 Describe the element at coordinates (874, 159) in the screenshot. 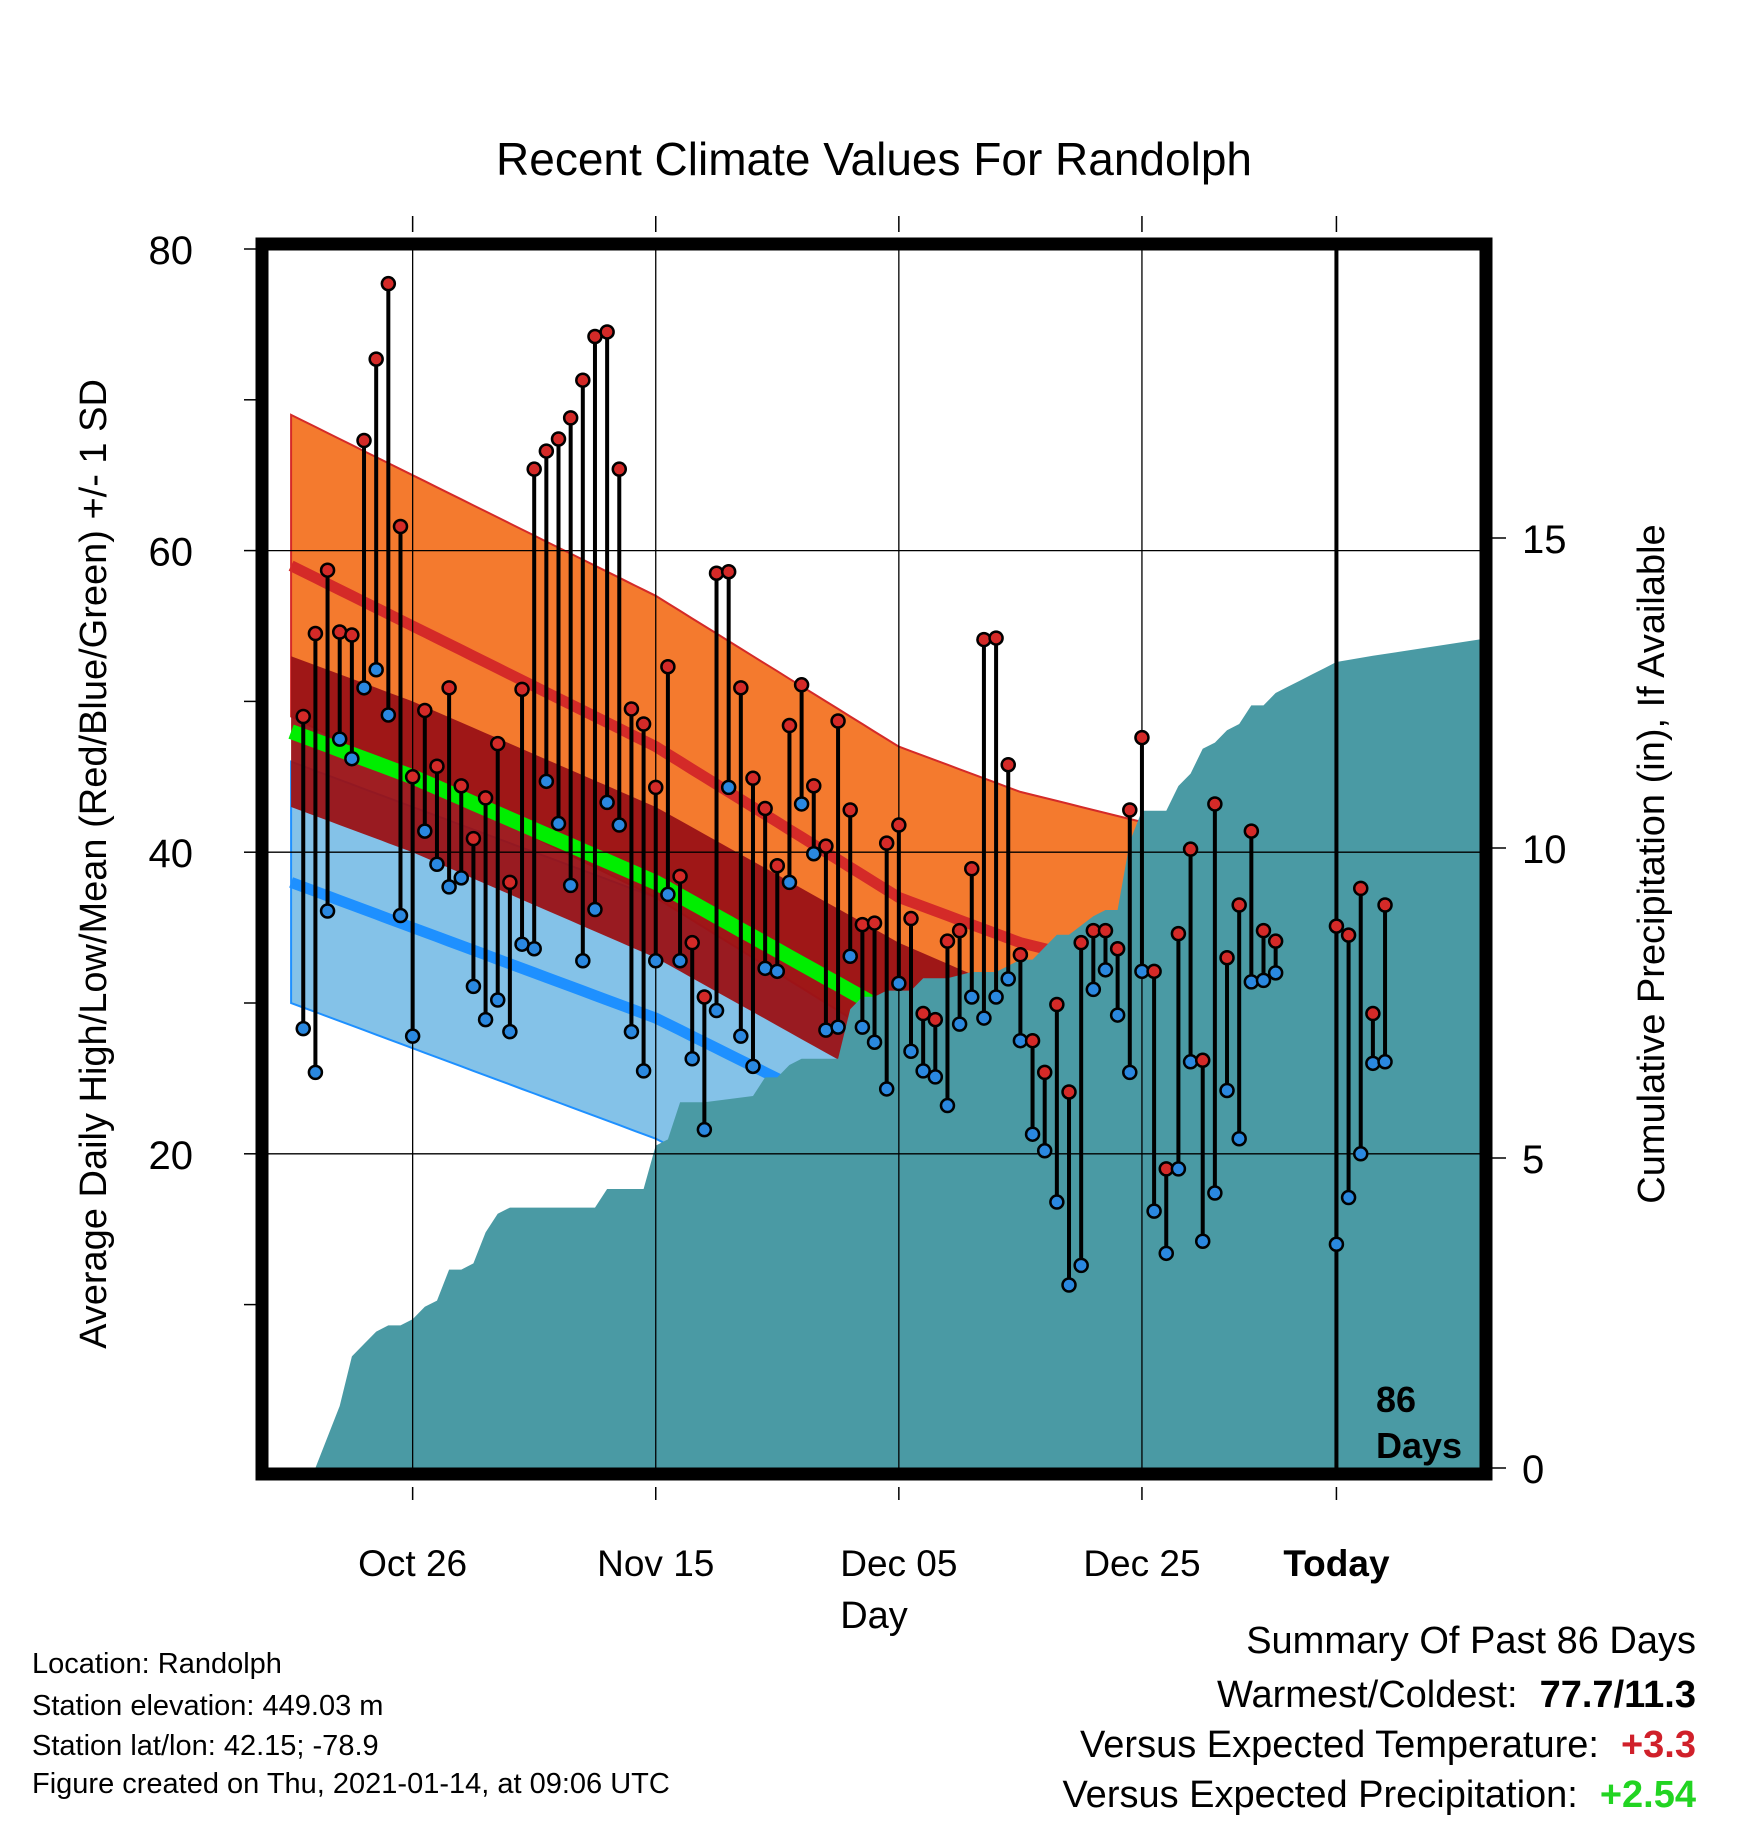

I see `chart-title: Recent Climate Values For Randolph` at that location.